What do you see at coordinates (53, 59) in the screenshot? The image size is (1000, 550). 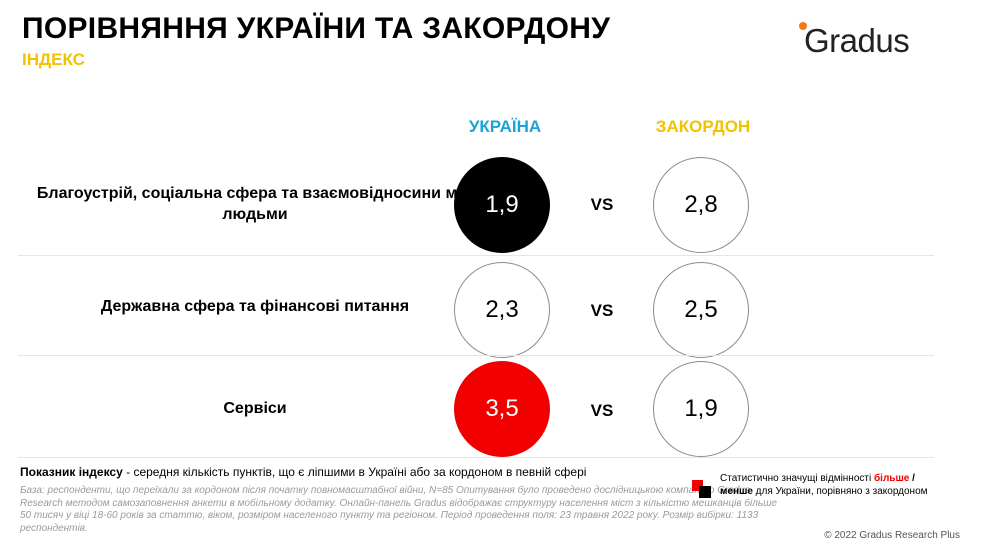 I see `page-subtitle: ІНДЕКС` at bounding box center [53, 59].